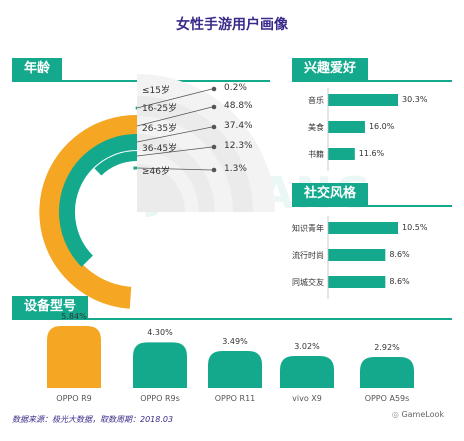  What do you see at coordinates (330, 69) in the screenshot?
I see `interest-section-title: 兴趣爱好` at bounding box center [330, 69].